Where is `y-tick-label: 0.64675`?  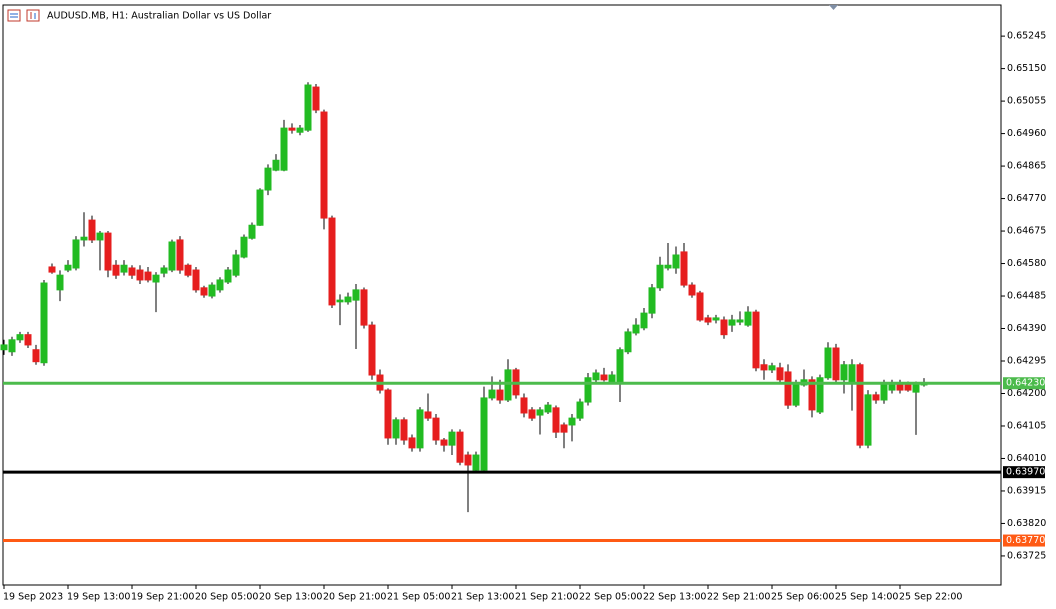
y-tick-label: 0.64675 is located at coordinates (1026, 231).